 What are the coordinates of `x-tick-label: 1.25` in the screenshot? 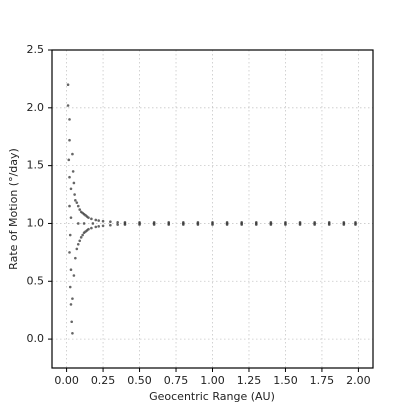 It's located at (249, 380).